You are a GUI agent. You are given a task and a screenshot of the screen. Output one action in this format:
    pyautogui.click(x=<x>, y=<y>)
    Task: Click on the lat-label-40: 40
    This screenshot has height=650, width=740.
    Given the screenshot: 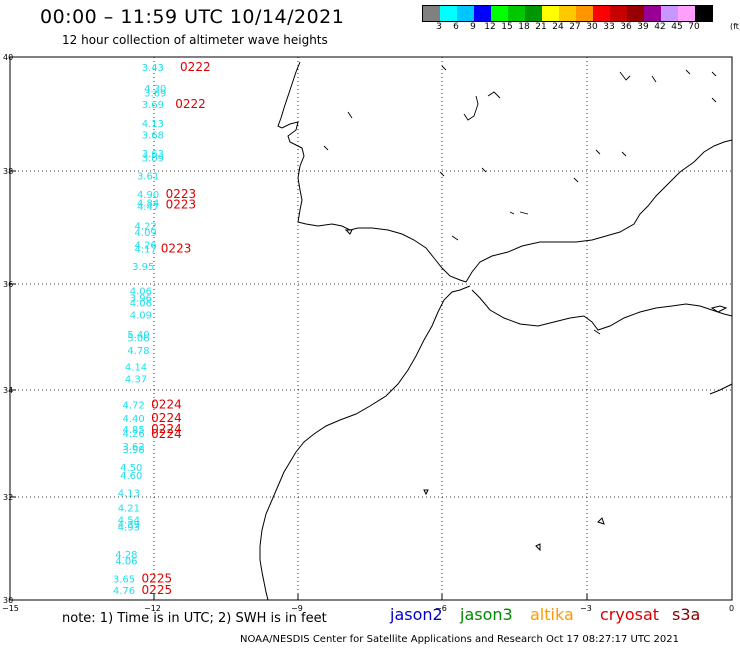 What is the action you would take?
    pyautogui.click(x=8, y=57)
    